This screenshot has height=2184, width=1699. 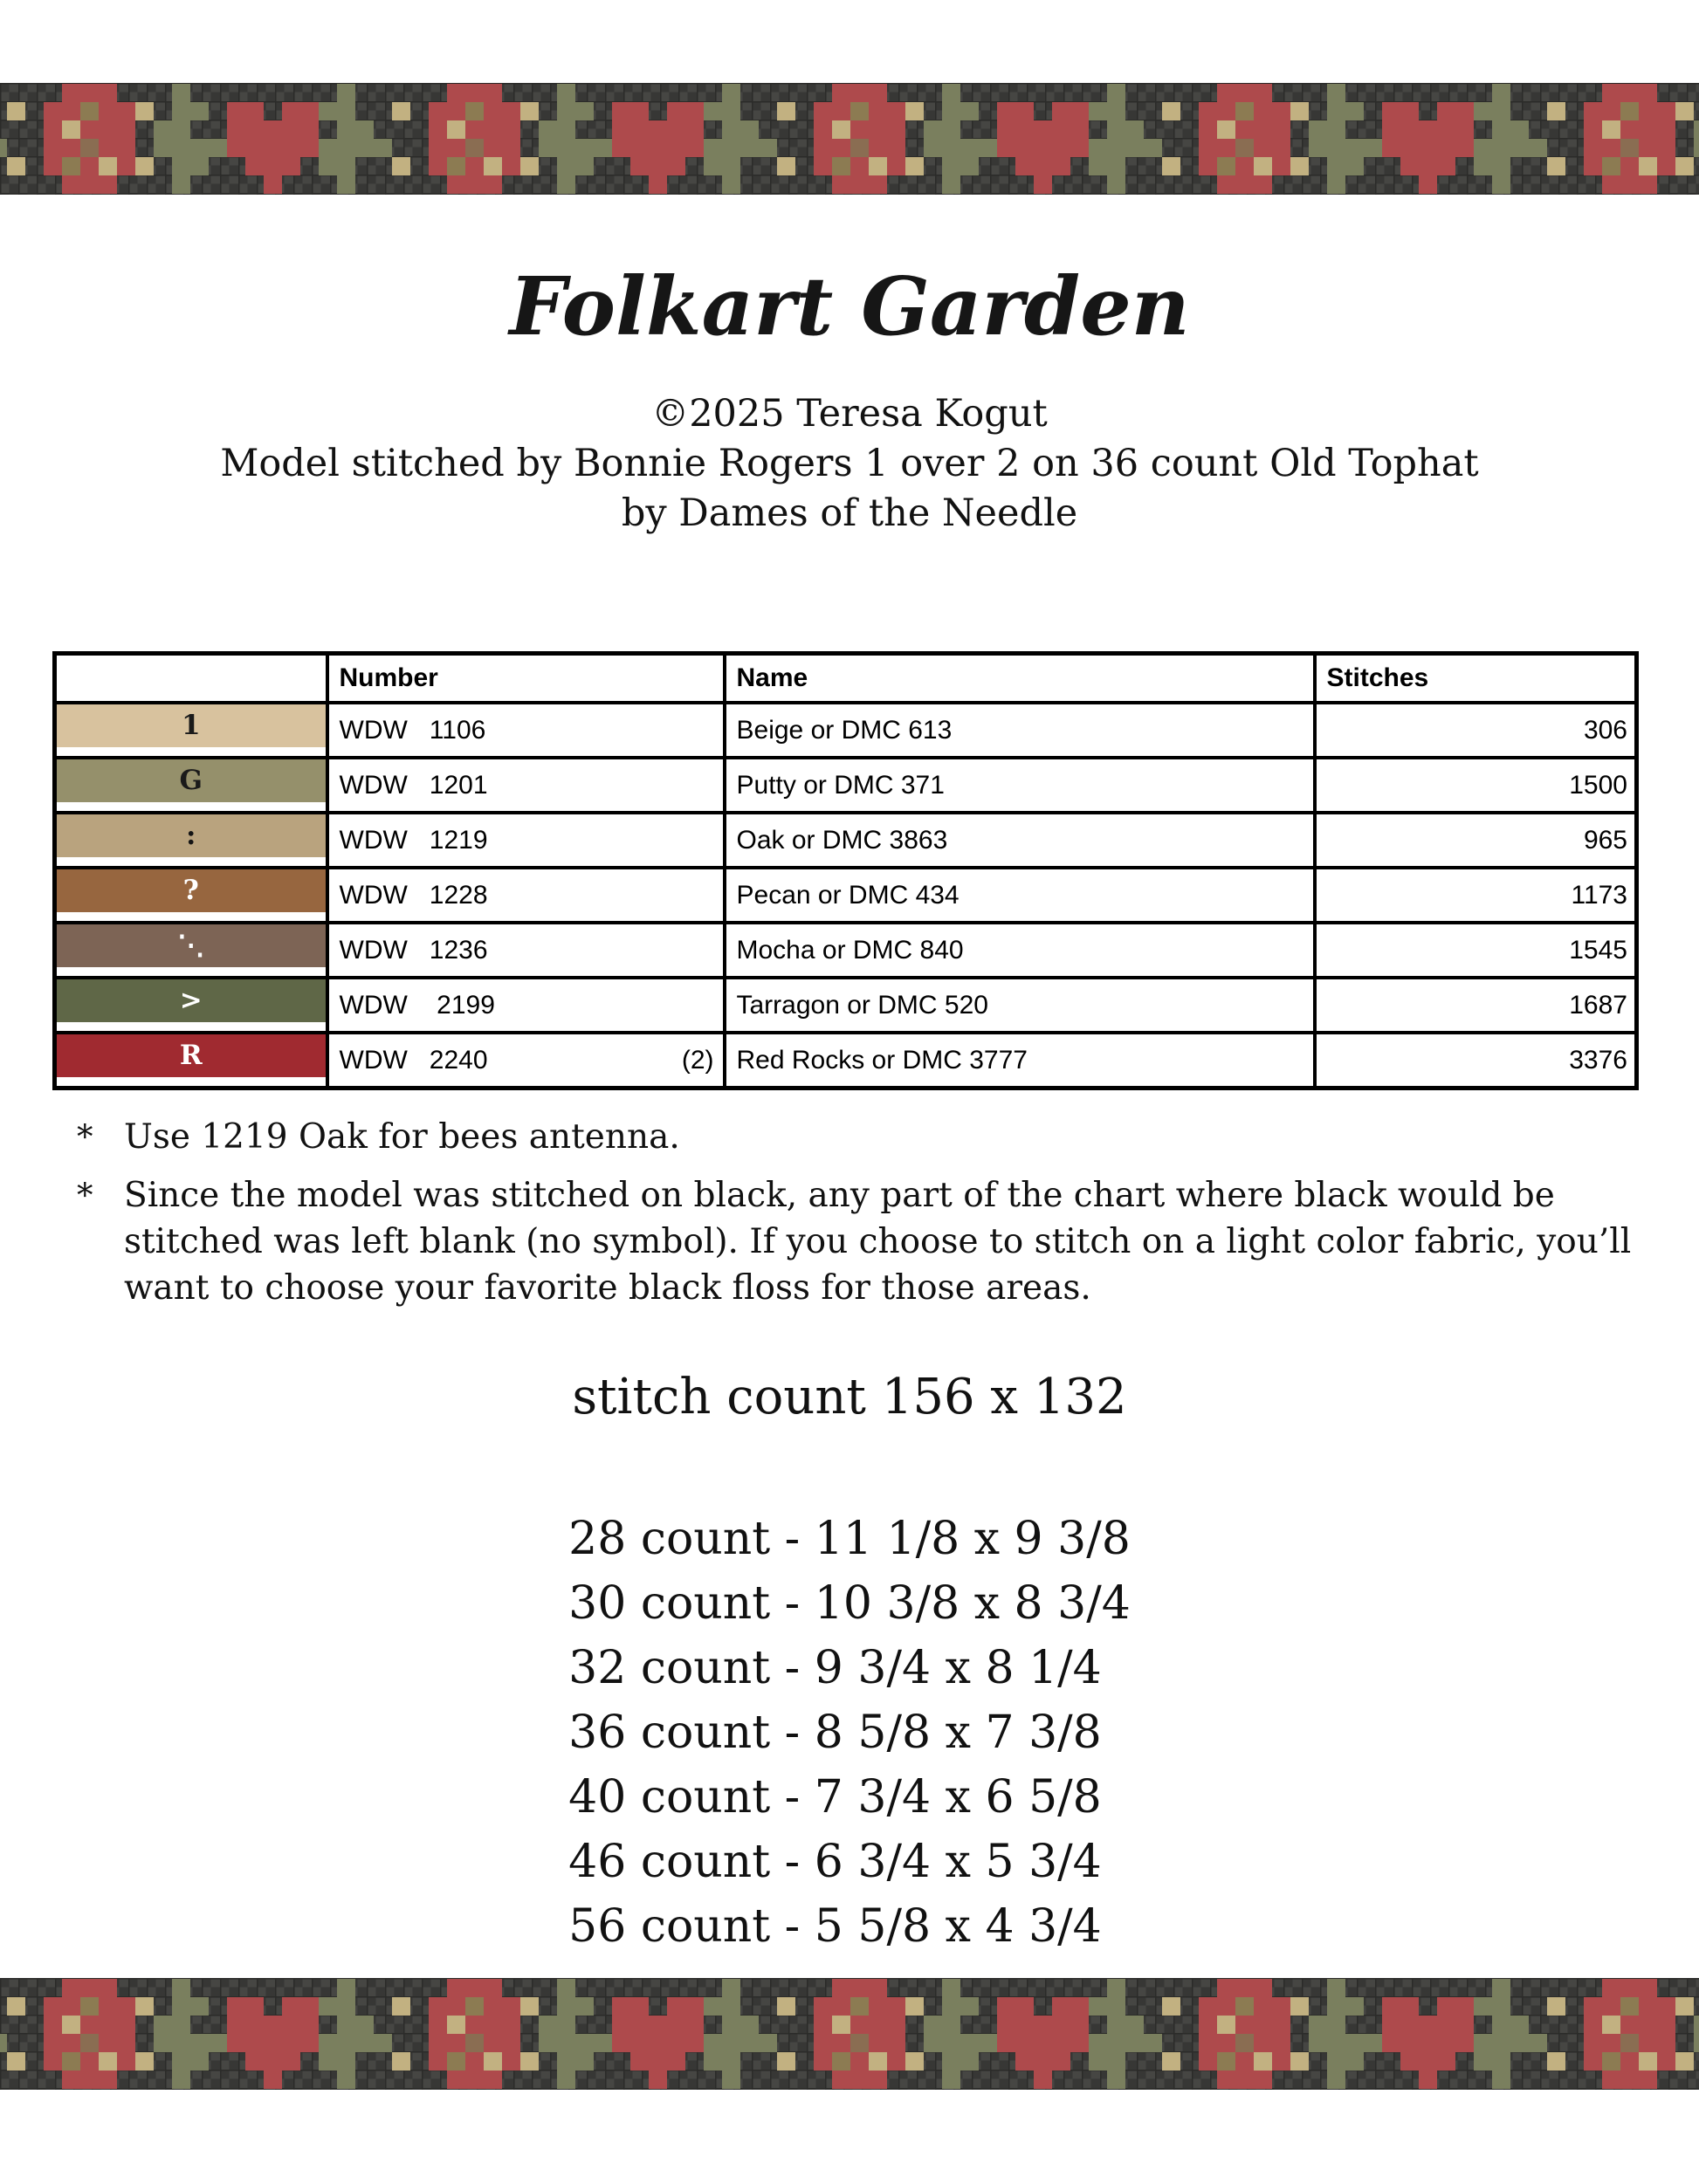 I want to click on floss-number-cell: WDW 1219, so click(x=525, y=840).